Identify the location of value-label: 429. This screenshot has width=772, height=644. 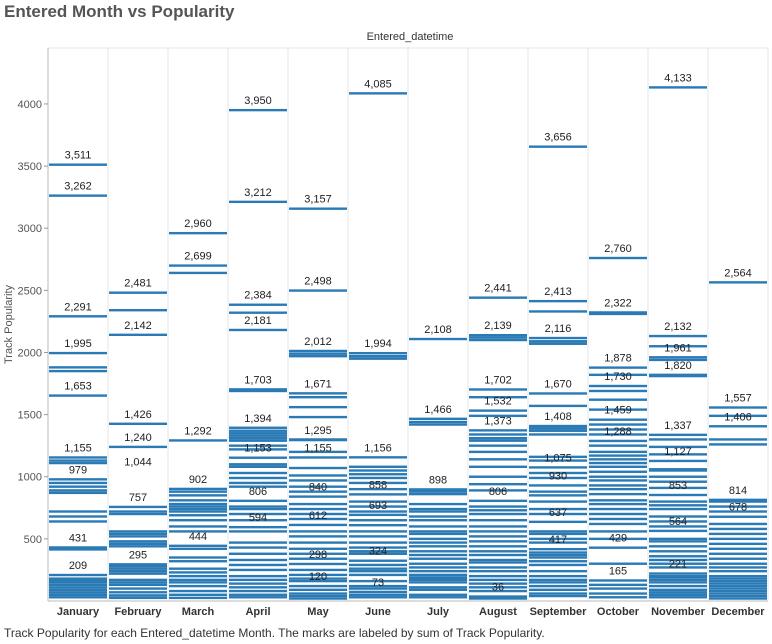
(618, 539).